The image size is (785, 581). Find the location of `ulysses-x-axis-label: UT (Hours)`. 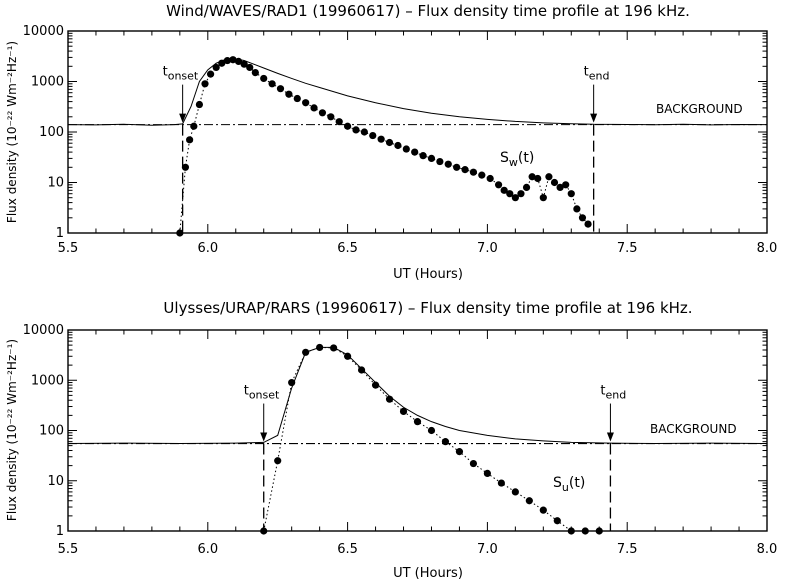

ulysses-x-axis-label: UT (Hours) is located at coordinates (428, 573).